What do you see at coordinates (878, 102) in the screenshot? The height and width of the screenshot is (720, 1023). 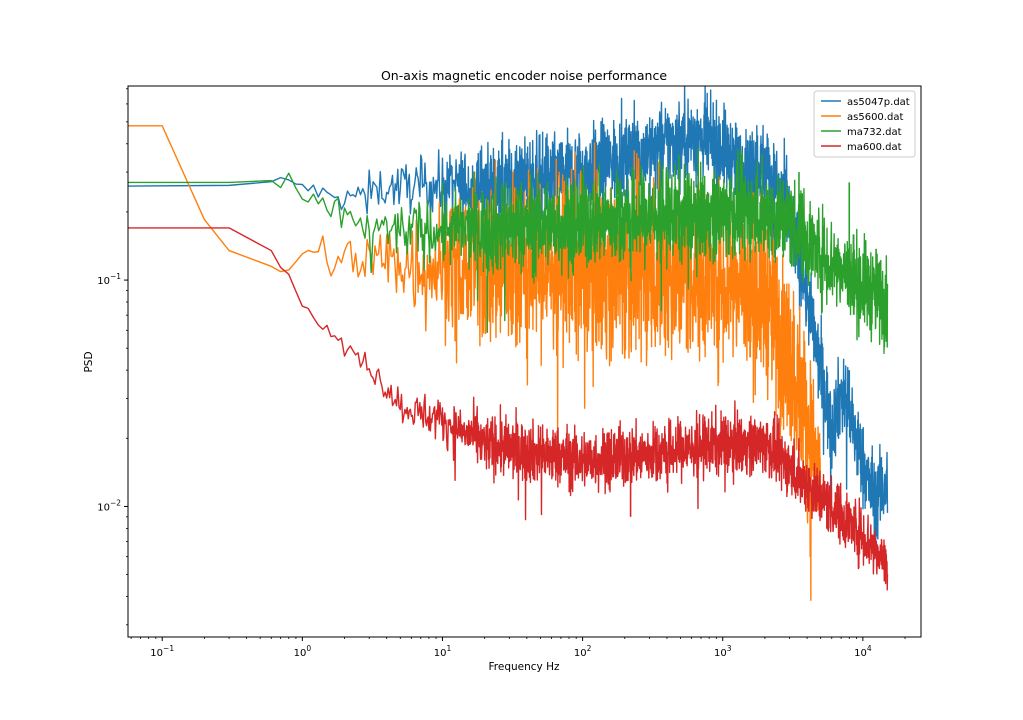 I see `legend-label-as5047p: as5047p.dat` at bounding box center [878, 102].